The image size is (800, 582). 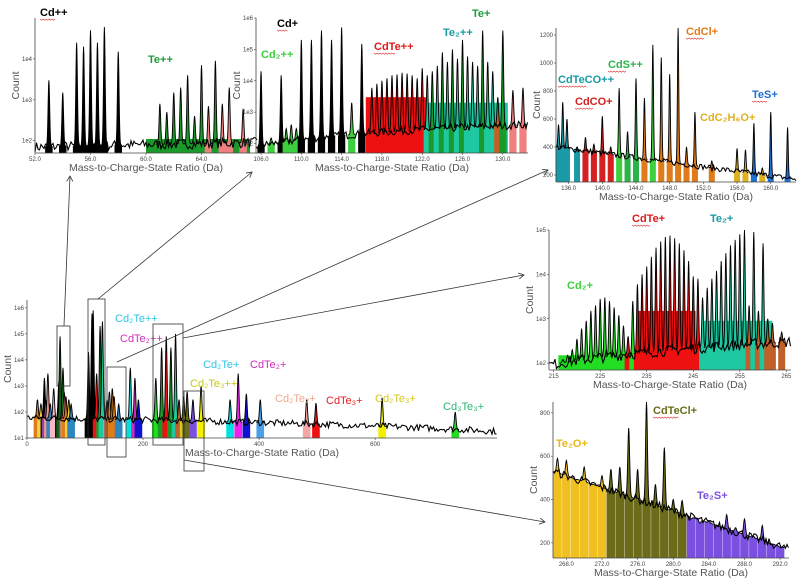 What do you see at coordinates (458, 33) in the screenshot?
I see `ion-label: Te₂++` at bounding box center [458, 33].